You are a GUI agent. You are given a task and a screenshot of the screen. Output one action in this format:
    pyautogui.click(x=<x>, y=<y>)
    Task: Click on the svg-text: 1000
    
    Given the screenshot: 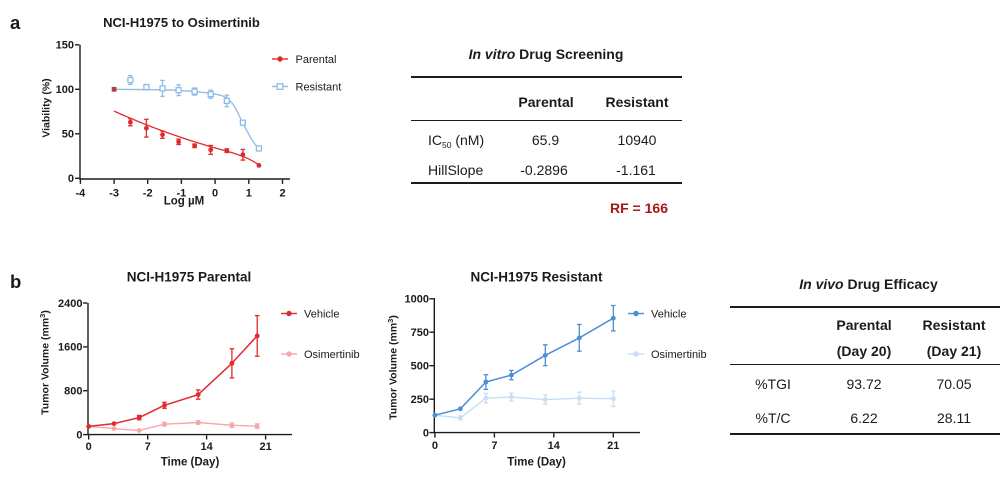 What is the action you would take?
    pyautogui.click(x=417, y=300)
    